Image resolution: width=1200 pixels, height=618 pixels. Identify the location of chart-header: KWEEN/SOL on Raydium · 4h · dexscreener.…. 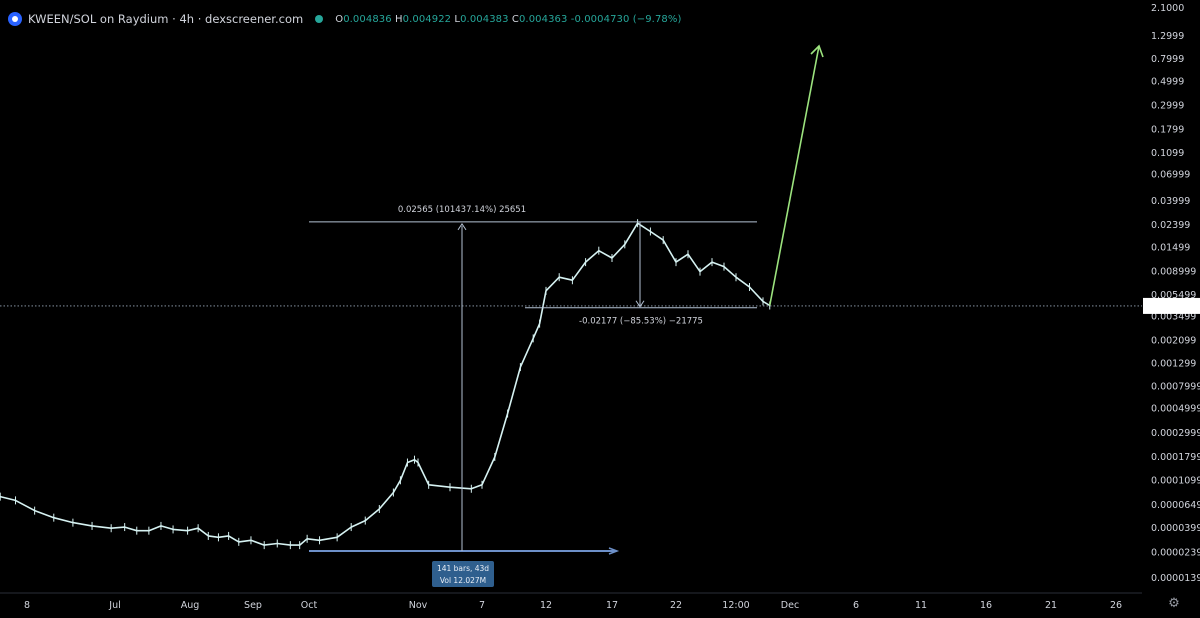
(344, 19).